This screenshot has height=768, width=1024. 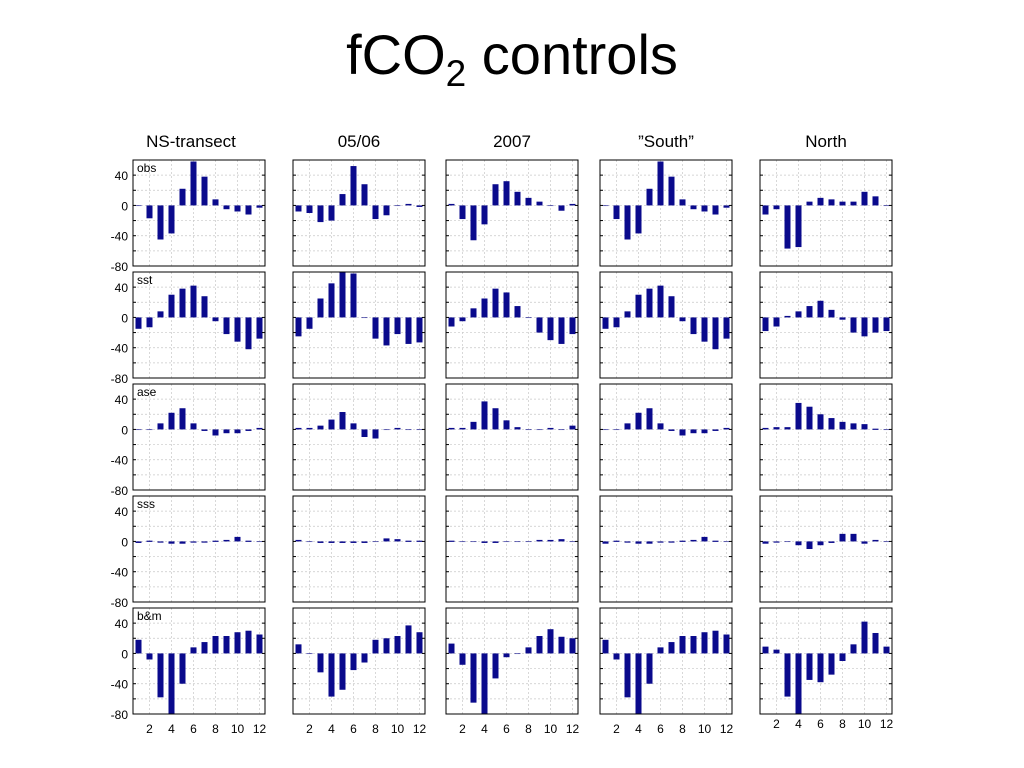 What do you see at coordinates (120, 715) in the screenshot?
I see `y-tick-label: -80` at bounding box center [120, 715].